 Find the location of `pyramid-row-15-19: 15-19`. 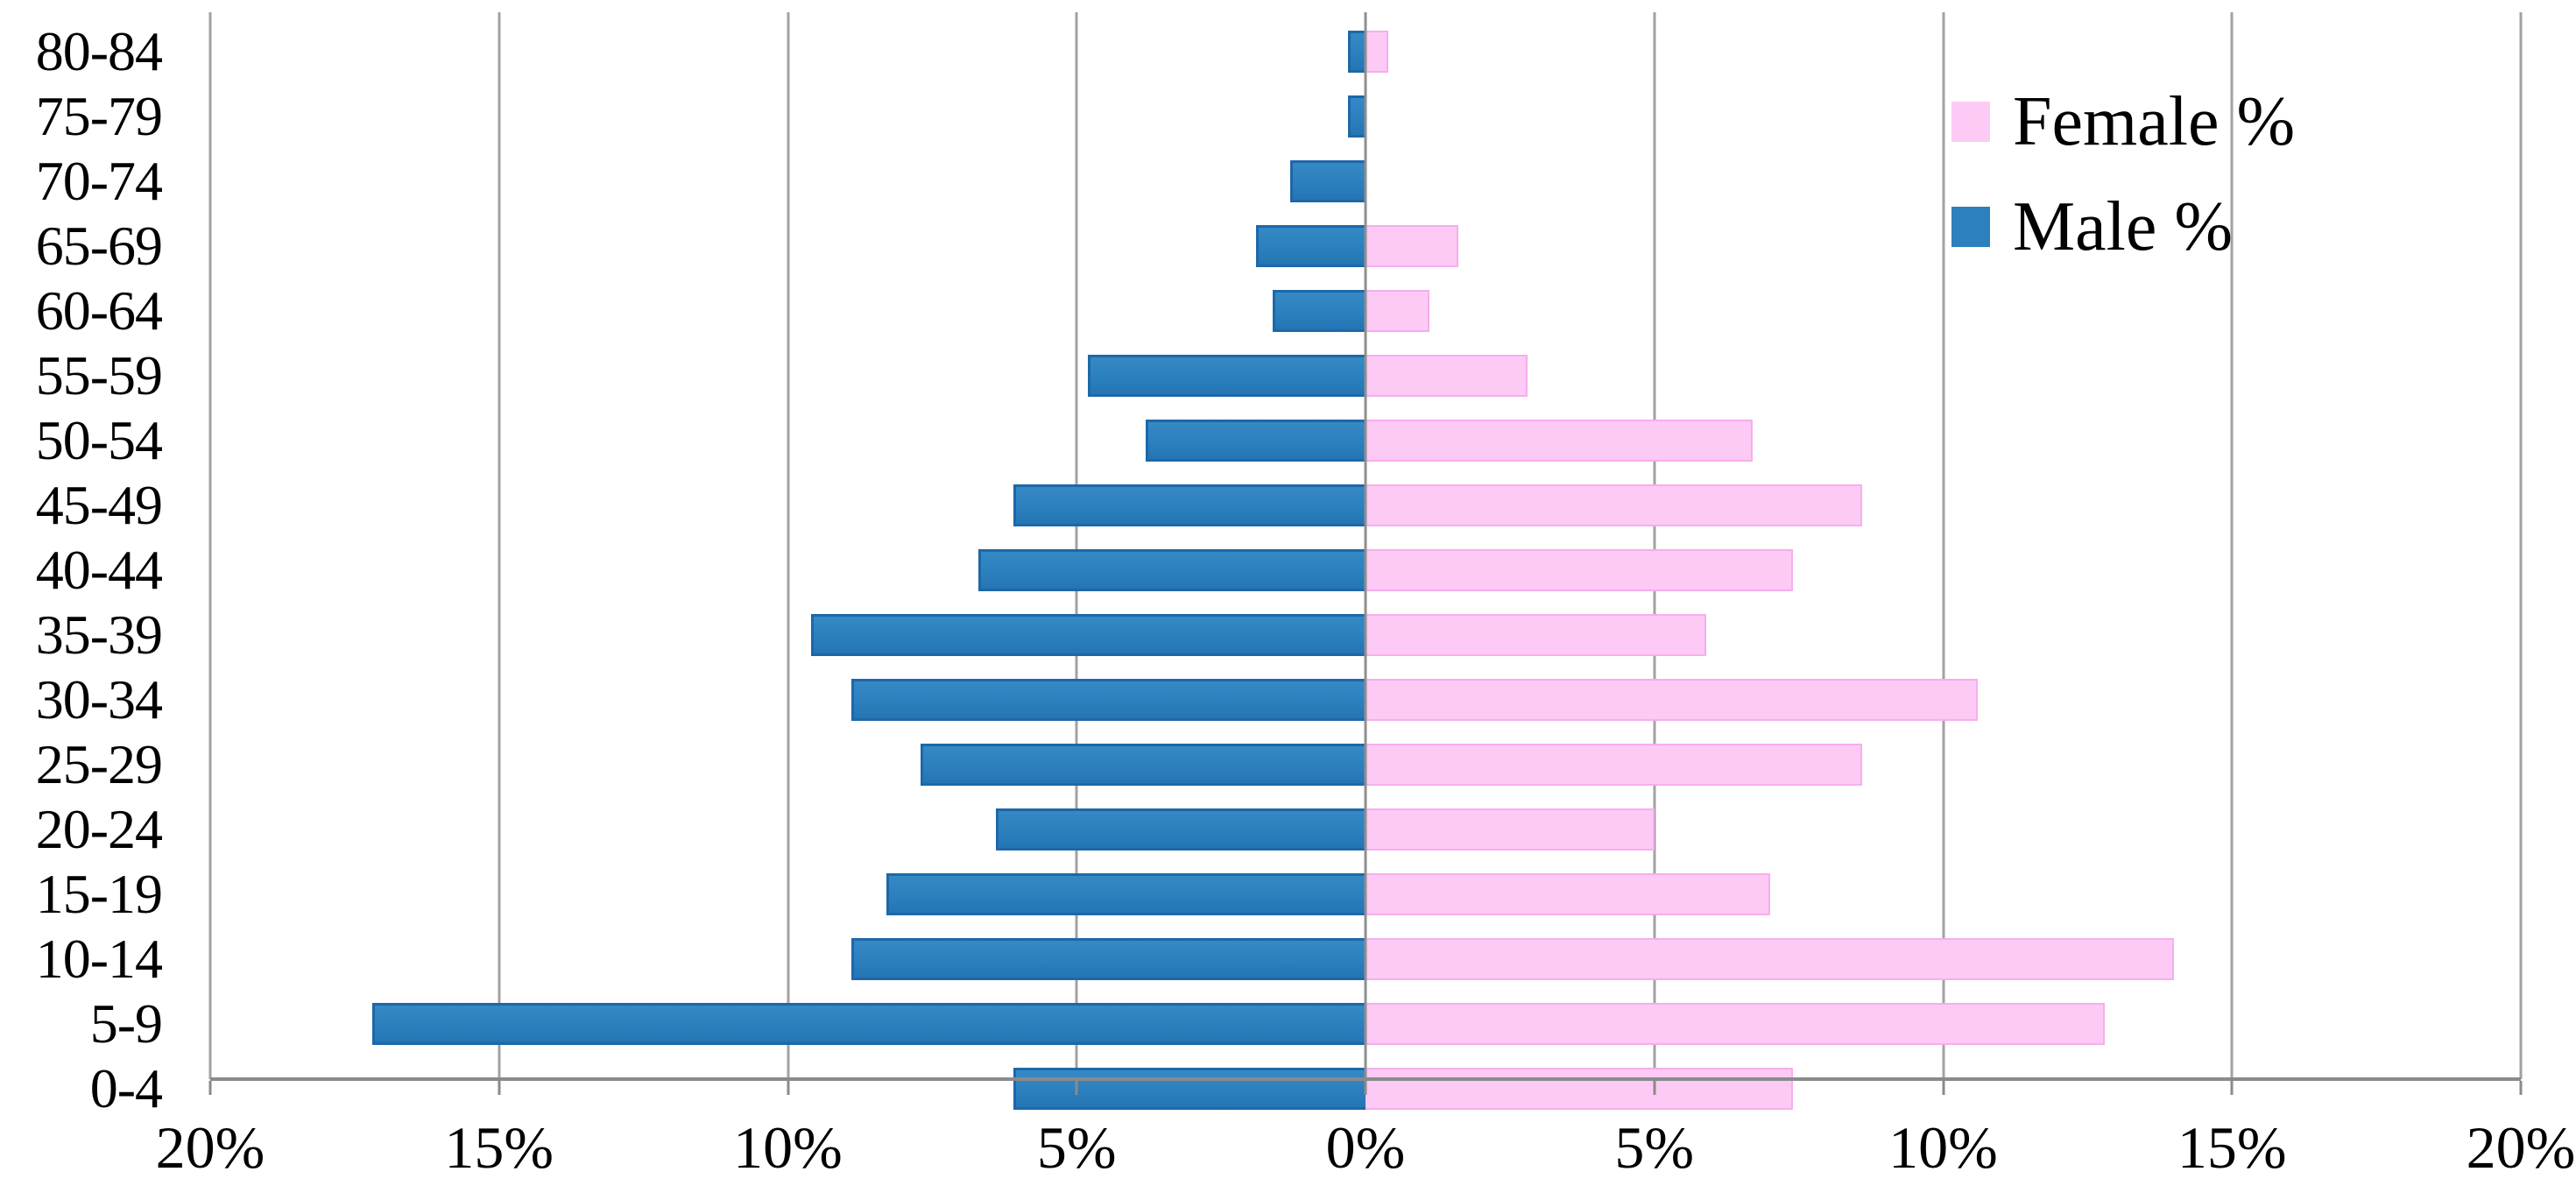

pyramid-row-15-19: 15-19 is located at coordinates (1260, 894).